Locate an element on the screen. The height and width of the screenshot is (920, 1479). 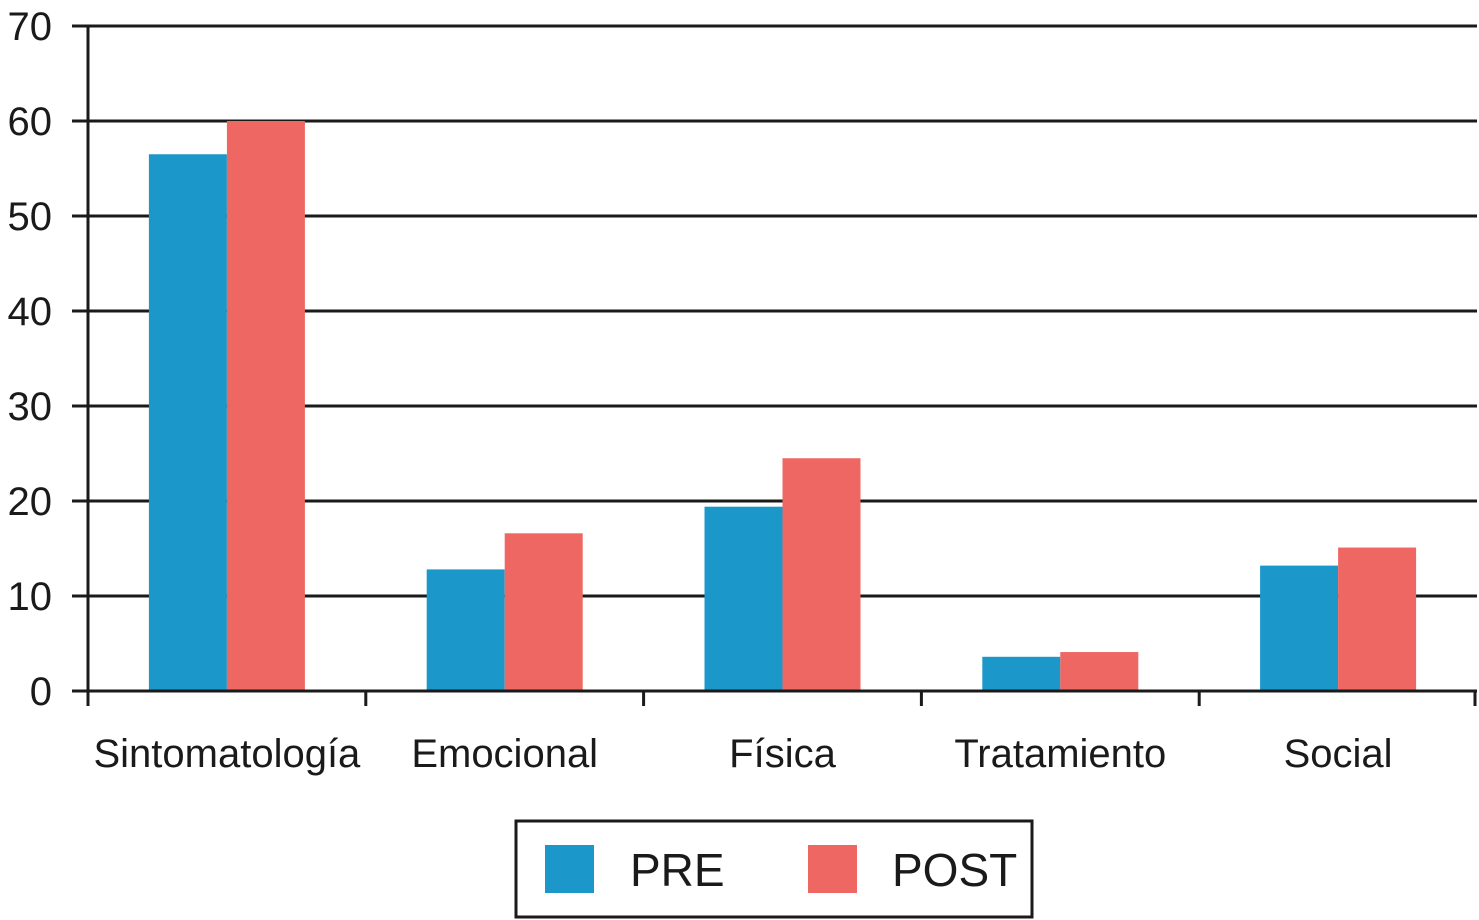
legend-box is located at coordinates (774, 869).